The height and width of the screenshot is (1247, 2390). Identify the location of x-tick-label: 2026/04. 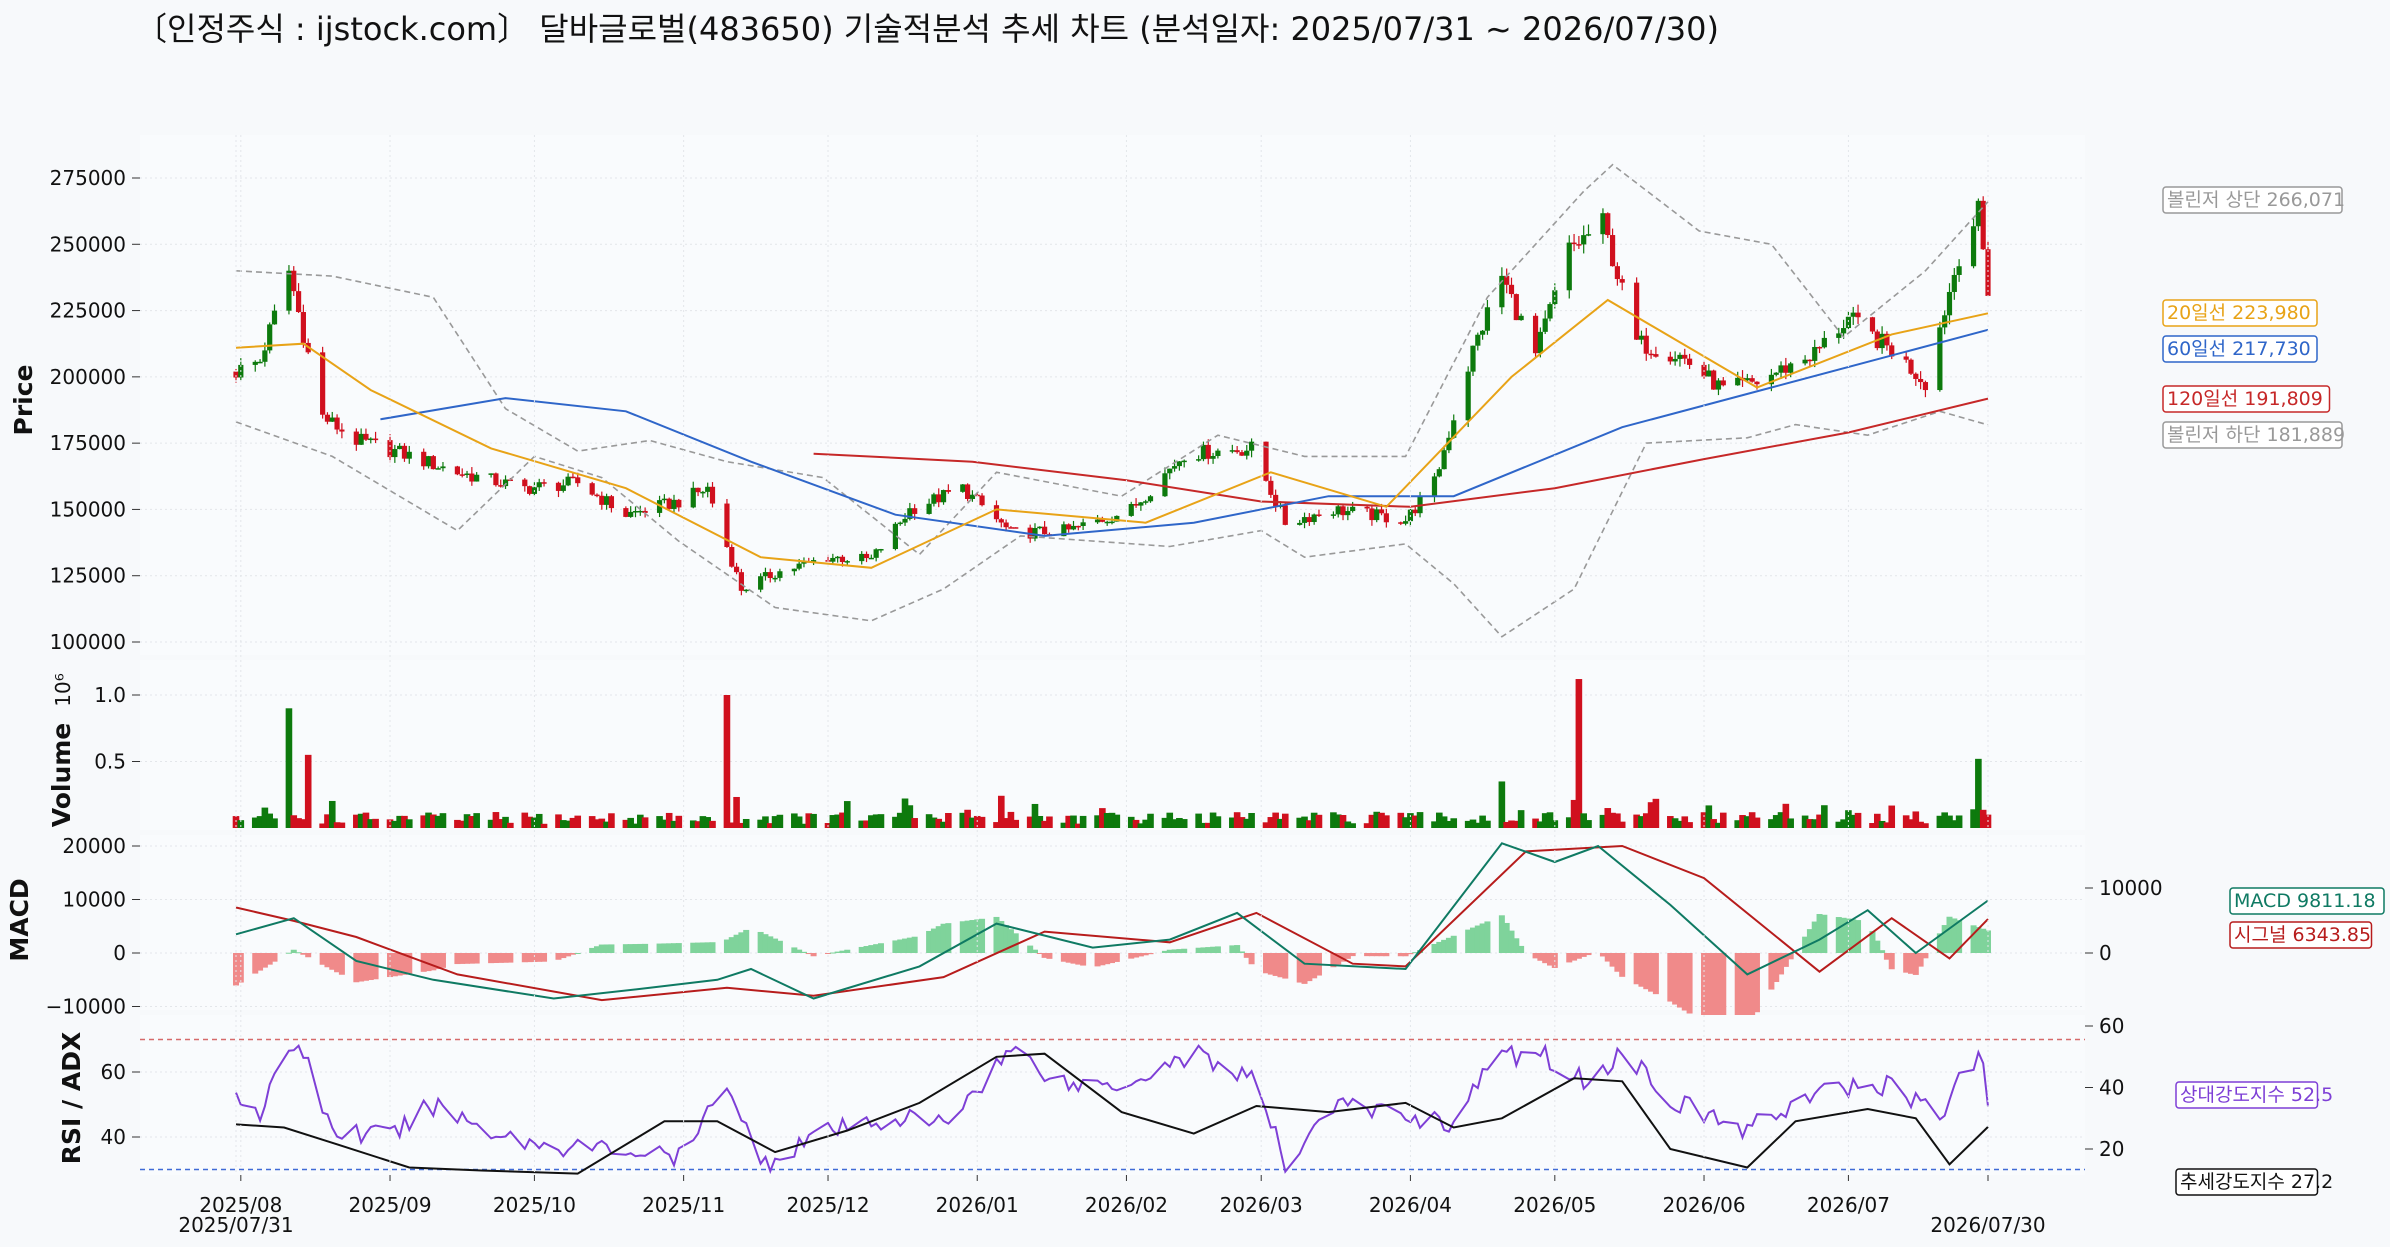
(1410, 1205).